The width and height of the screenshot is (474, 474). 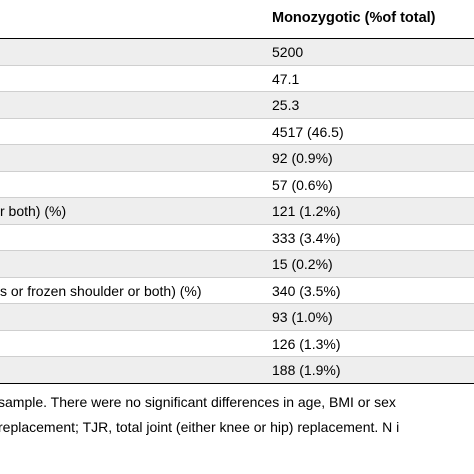 What do you see at coordinates (306, 343) in the screenshot?
I see `row-value: 126 (1.3%)` at bounding box center [306, 343].